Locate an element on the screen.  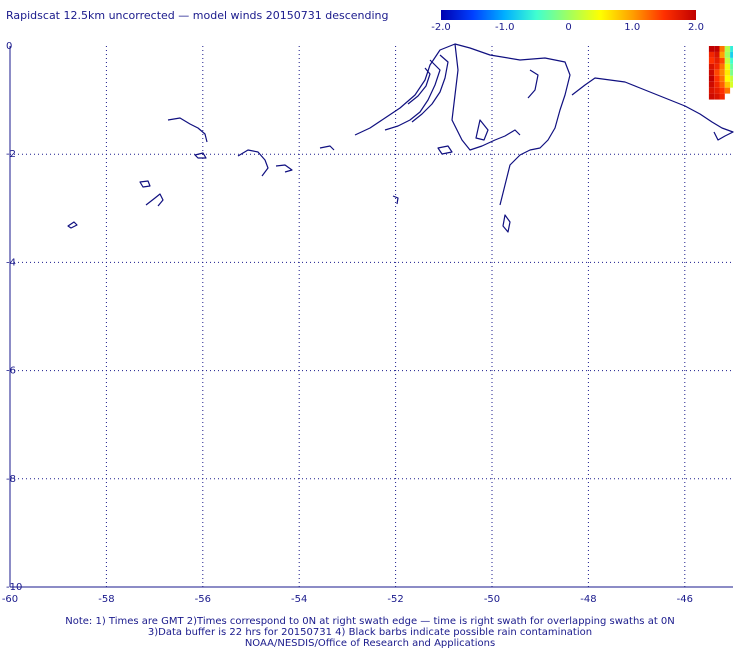
y-tick-label: -2 is located at coordinates (11, 154).